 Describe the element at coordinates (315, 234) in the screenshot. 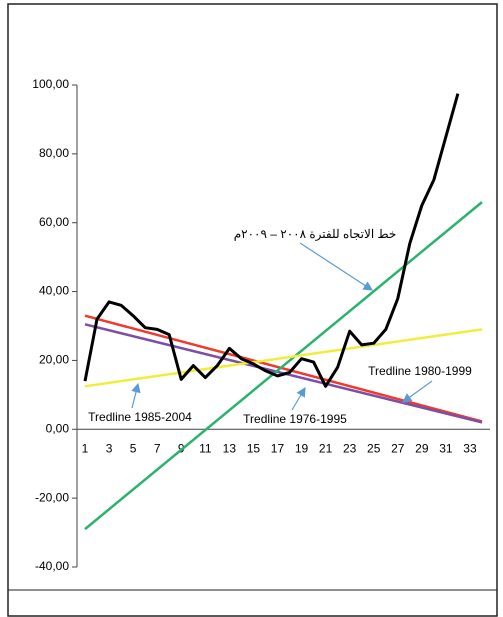

I see `annotation: خط الاتجاه للفترة ٢٠٠٨ – ٢٠٠٩م` at that location.